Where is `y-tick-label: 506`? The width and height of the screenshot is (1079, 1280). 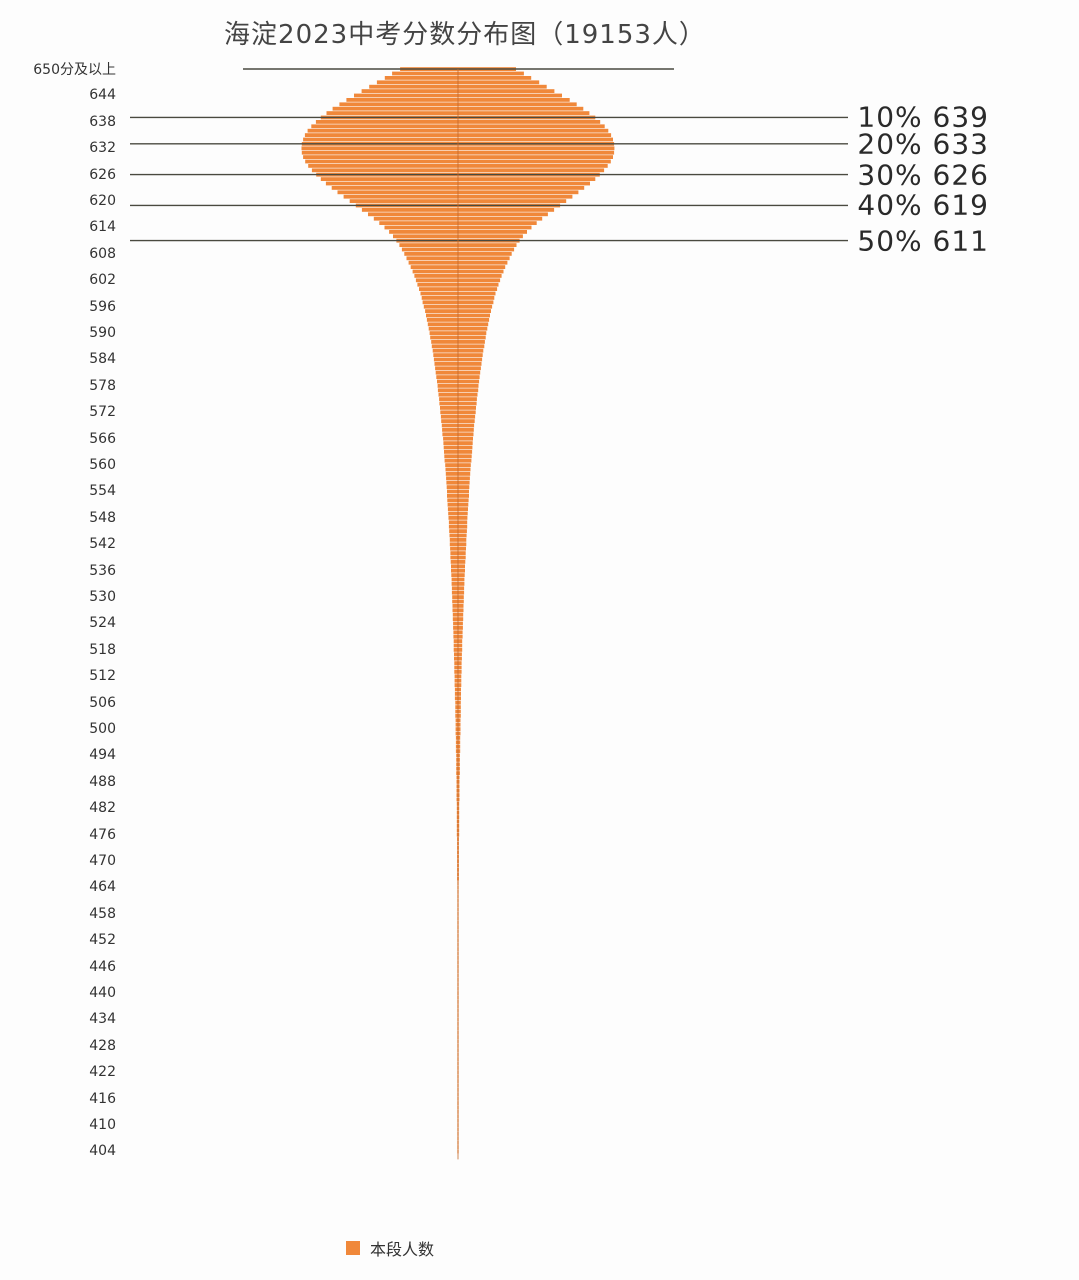 y-tick-label: 506 is located at coordinates (102, 702).